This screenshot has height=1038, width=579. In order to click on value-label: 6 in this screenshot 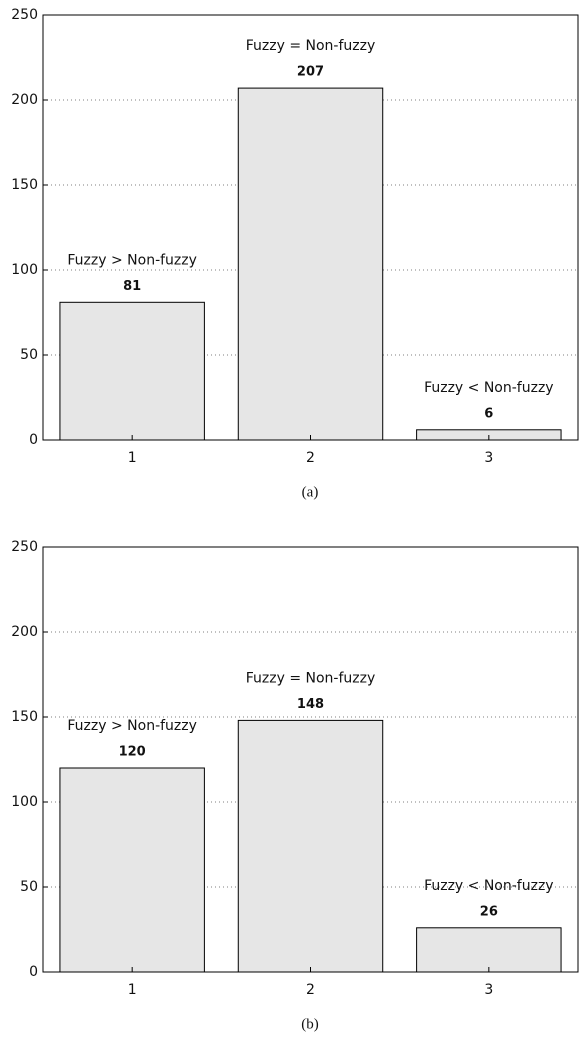, I will do `click(488, 413)`.